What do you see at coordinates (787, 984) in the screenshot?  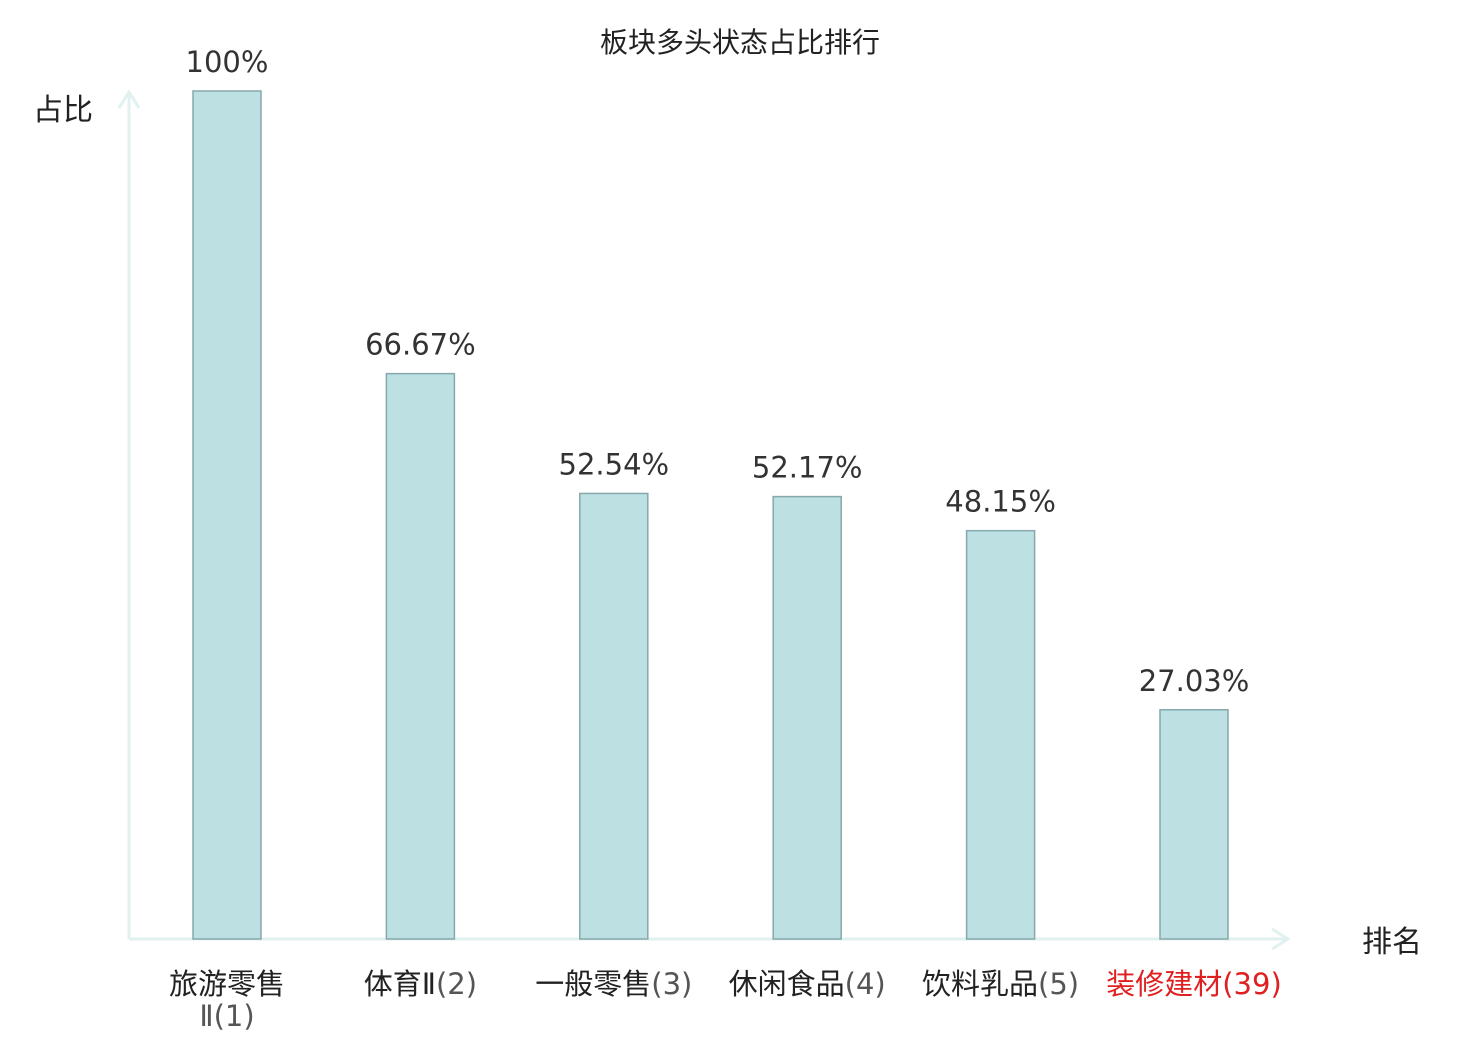 I see `x-tick-name: 休闲食品` at bounding box center [787, 984].